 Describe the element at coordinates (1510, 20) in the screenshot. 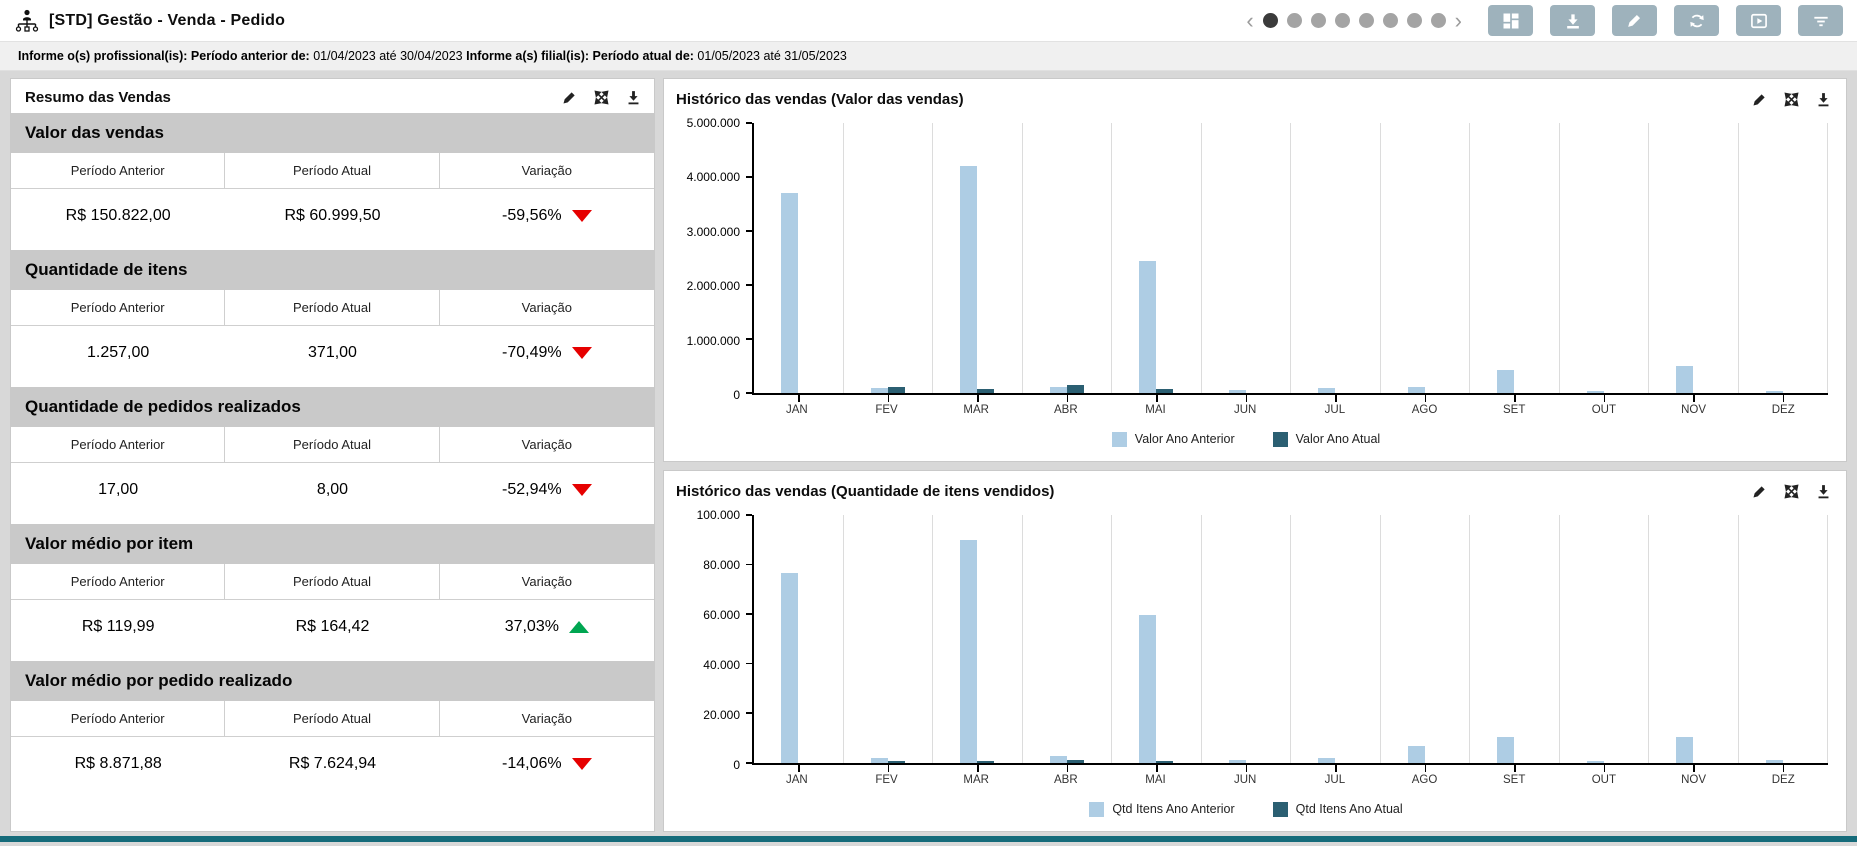

I see `dashboard-button` at that location.